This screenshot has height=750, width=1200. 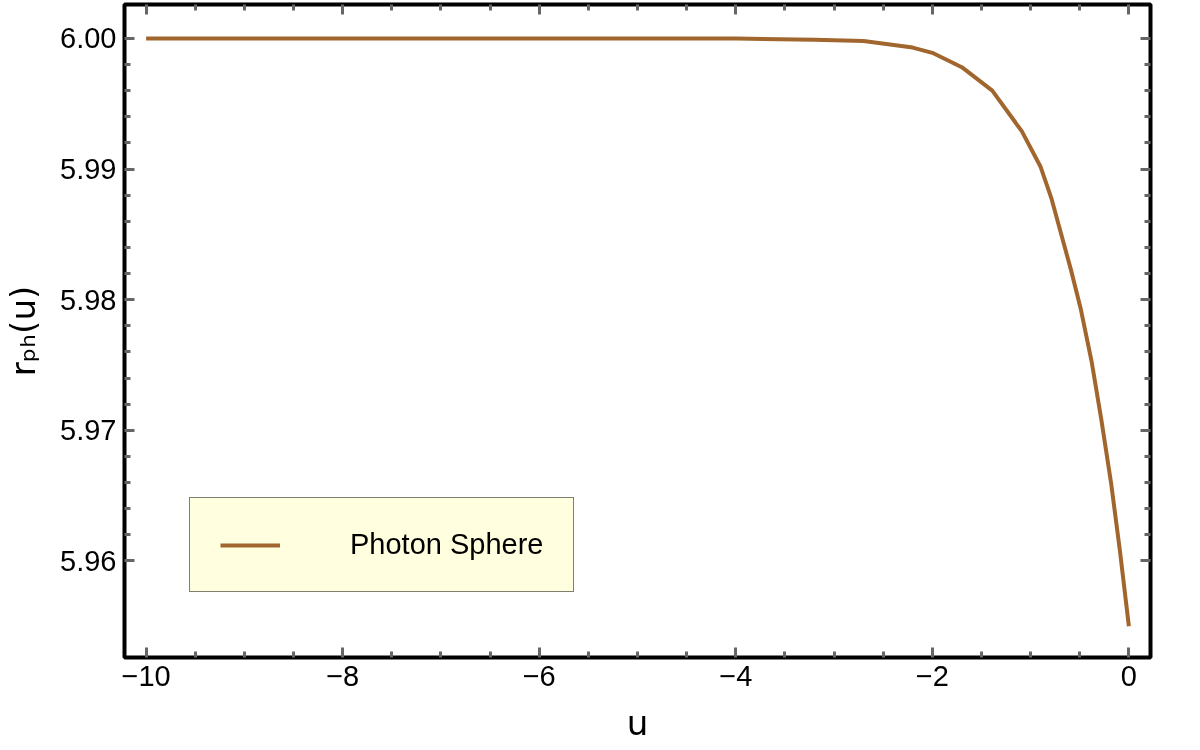 I want to click on x-tick-label: −2, so click(x=932, y=675).